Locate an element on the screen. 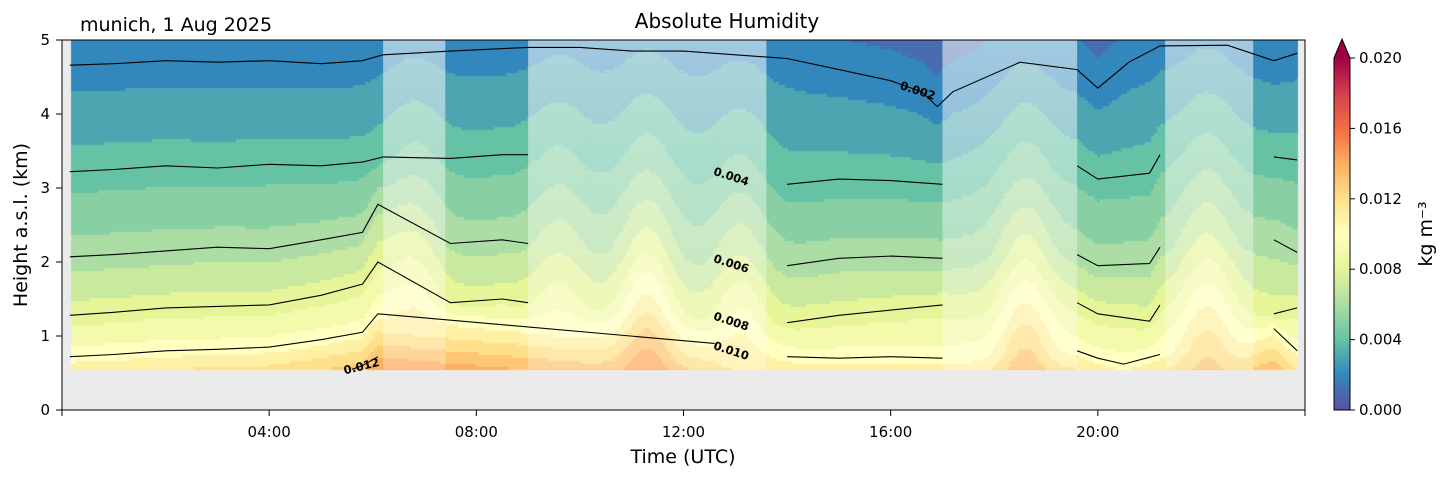 The width and height of the screenshot is (1454, 478). colorbar-tick-label: 0.004 is located at coordinates (1380, 340).